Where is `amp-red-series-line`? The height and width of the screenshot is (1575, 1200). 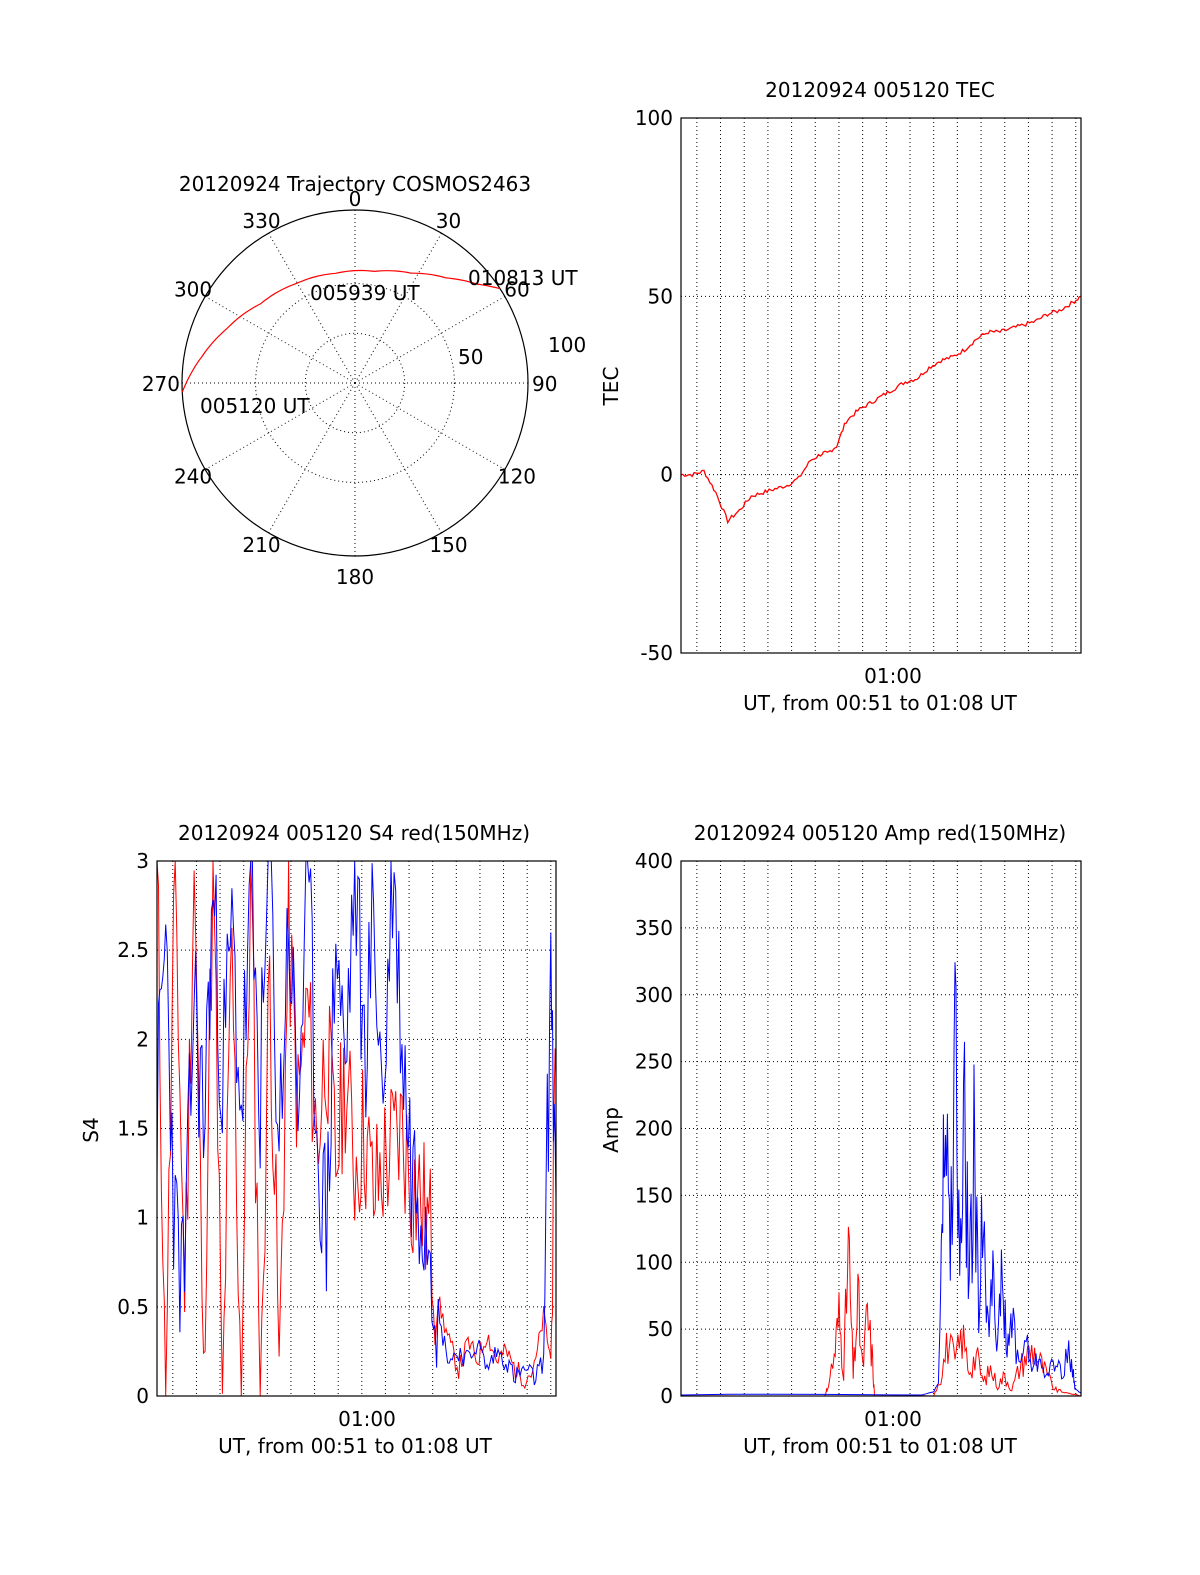 amp-red-series-line is located at coordinates (881, 1311).